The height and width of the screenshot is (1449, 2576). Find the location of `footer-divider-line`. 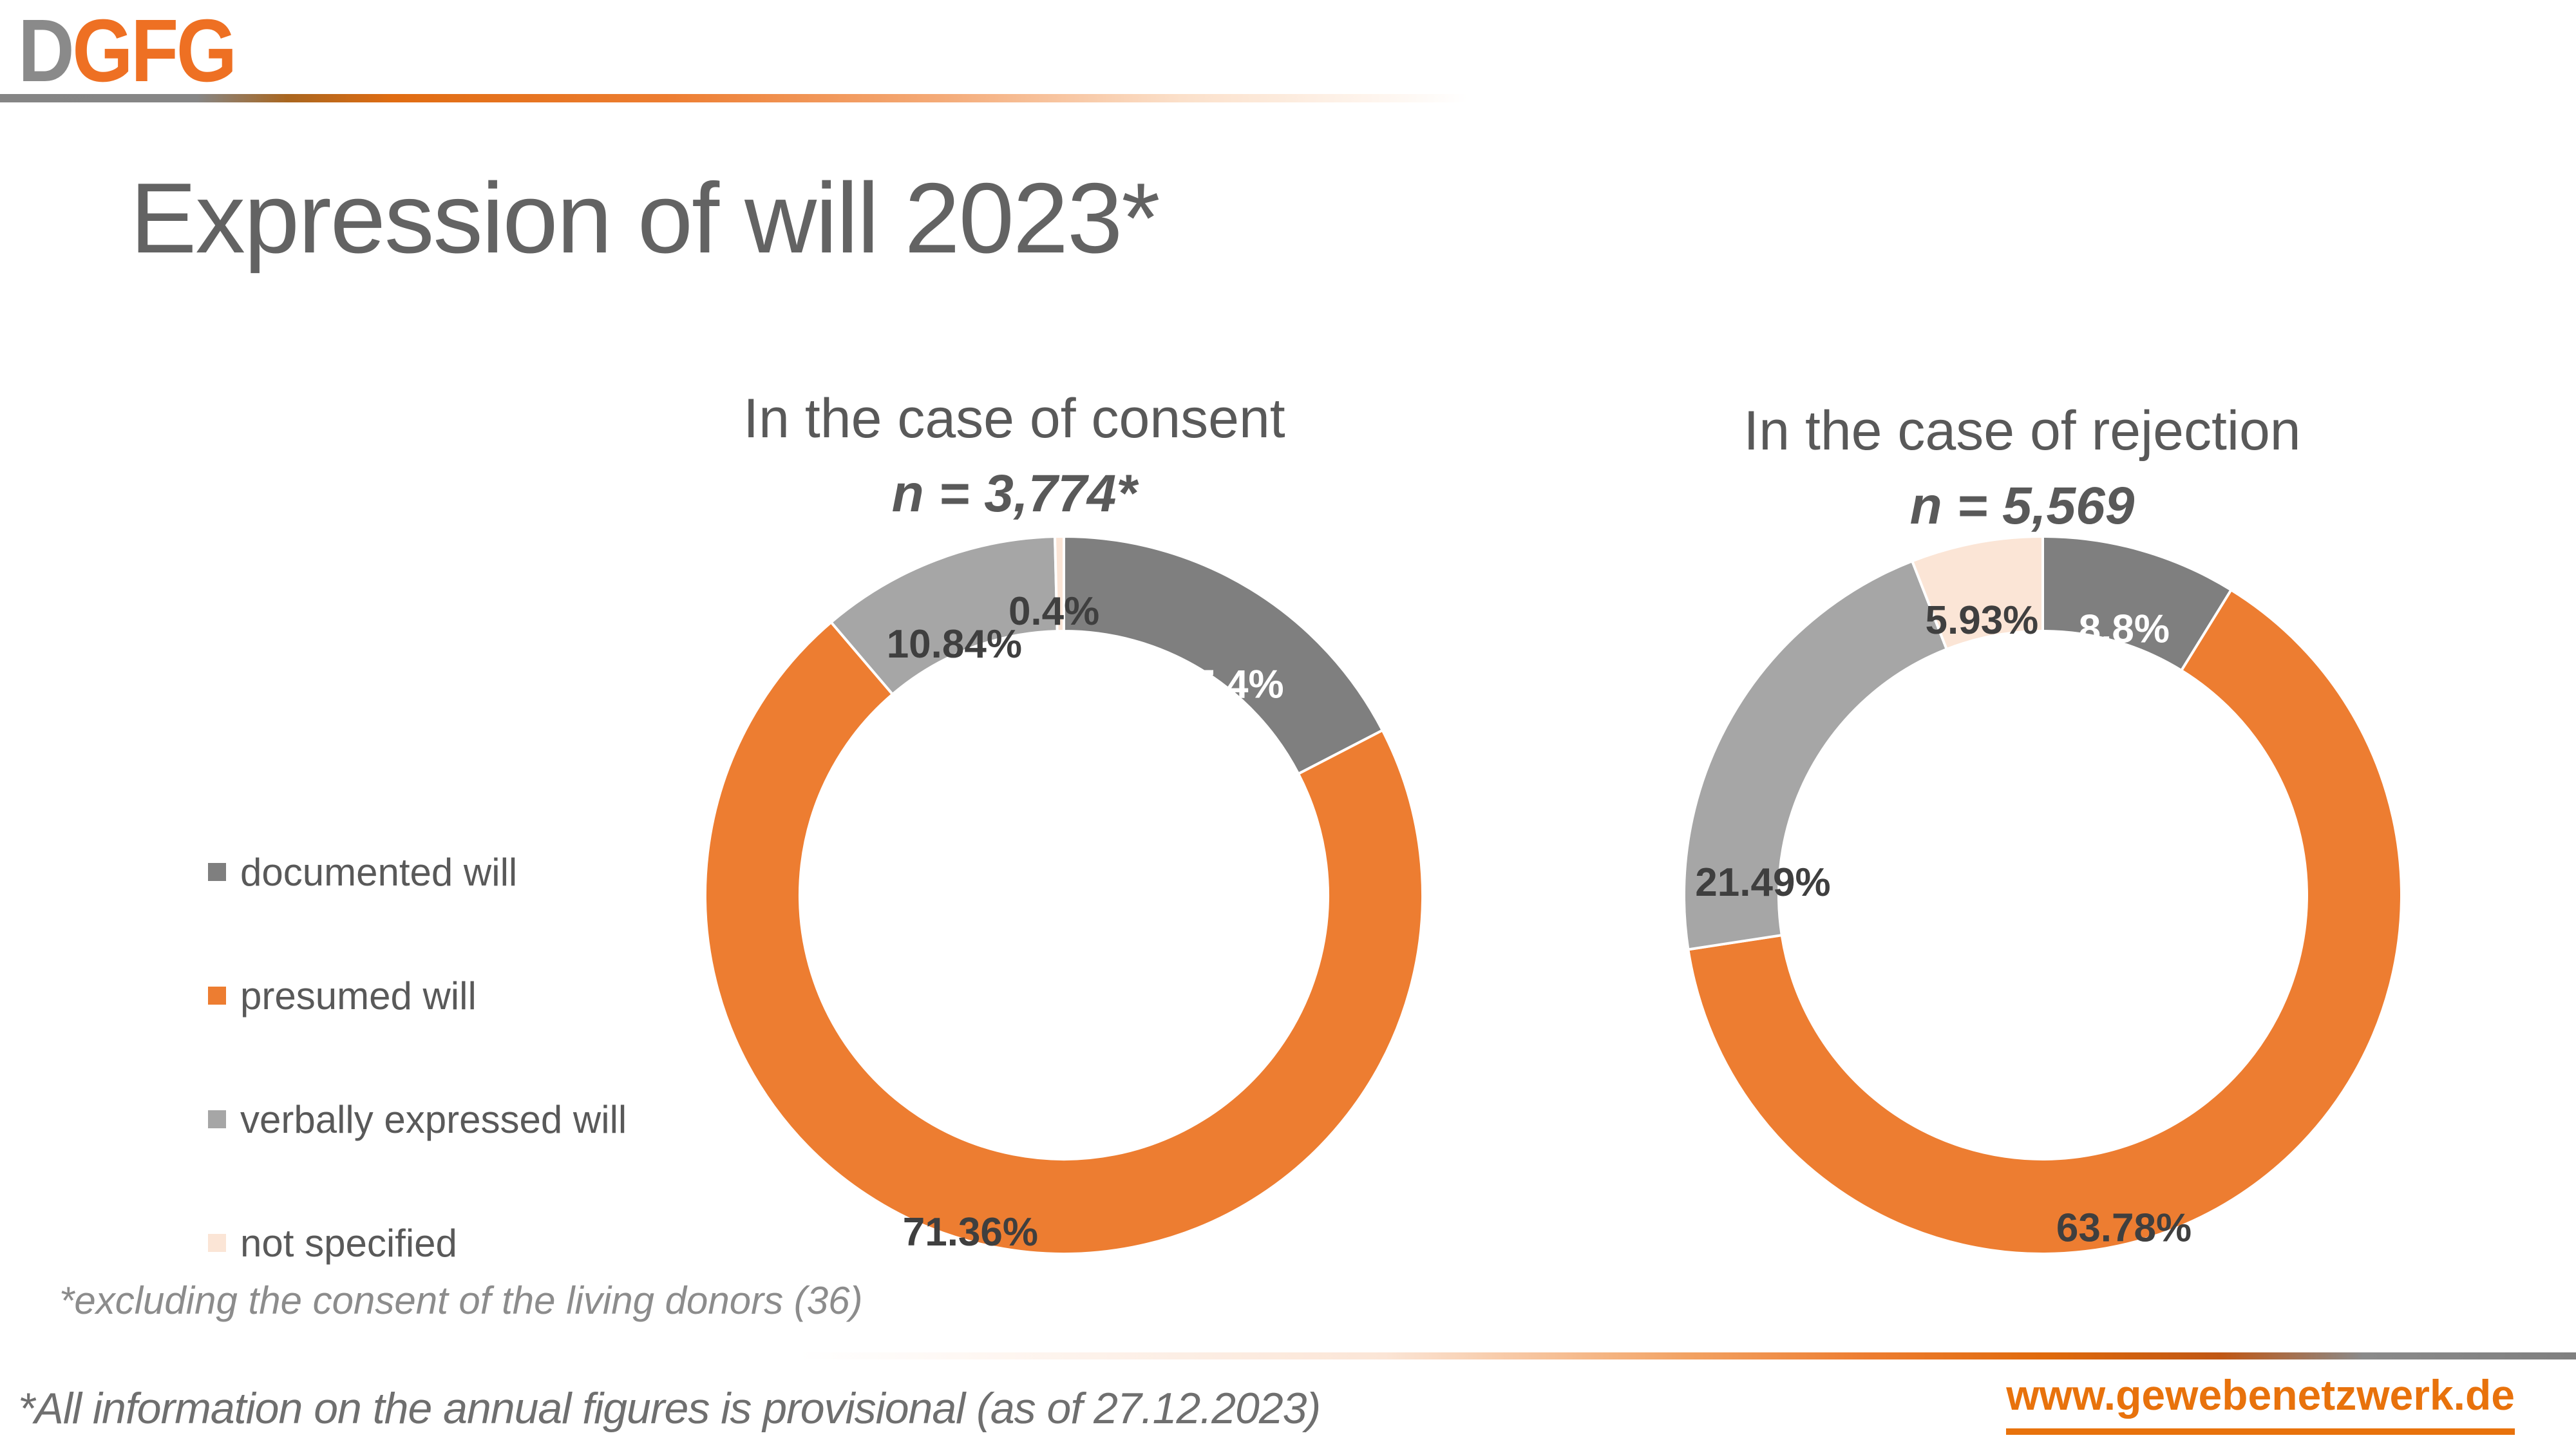

footer-divider-line is located at coordinates (1688, 1355).